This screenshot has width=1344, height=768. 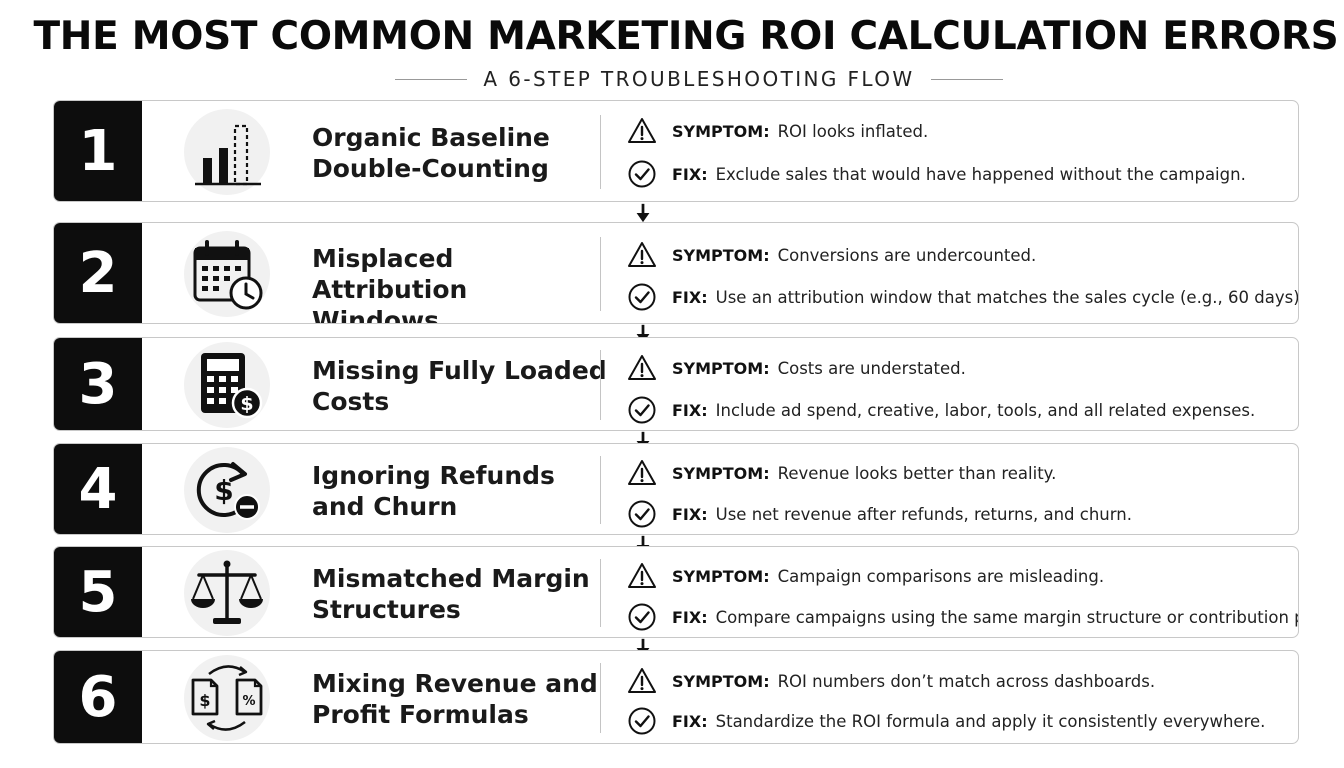 What do you see at coordinates (98, 151) in the screenshot?
I see `step-number-badge: 1` at bounding box center [98, 151].